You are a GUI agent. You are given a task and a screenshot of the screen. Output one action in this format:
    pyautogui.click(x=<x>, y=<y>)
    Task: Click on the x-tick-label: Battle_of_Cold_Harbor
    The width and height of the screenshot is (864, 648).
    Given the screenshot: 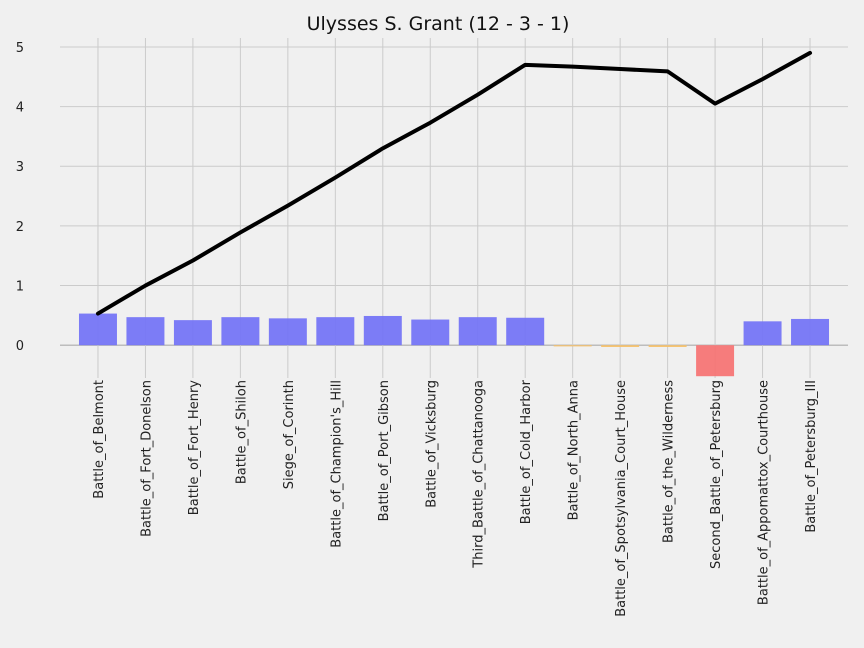 What is the action you would take?
    pyautogui.click(x=526, y=451)
    